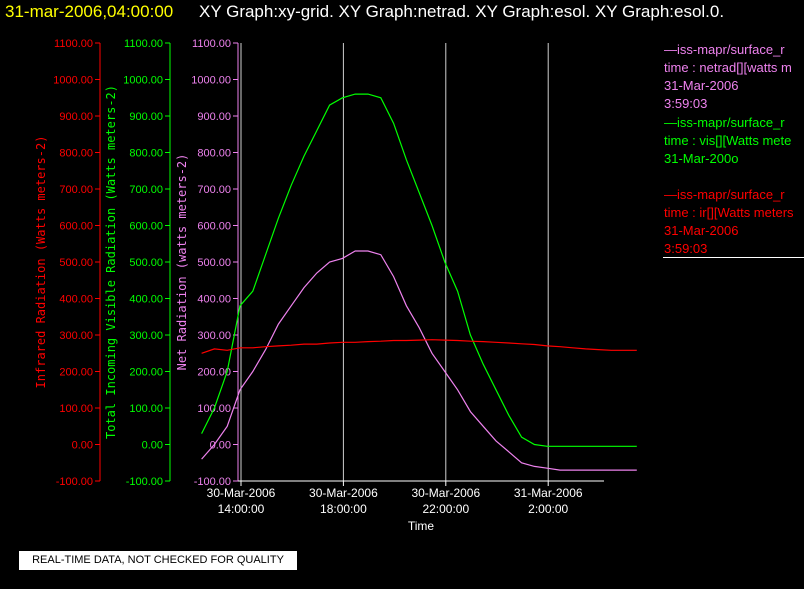 The image size is (804, 589). What do you see at coordinates (214, 117) in the screenshot?
I see `y-tick-label-net: 900.00` at bounding box center [214, 117].